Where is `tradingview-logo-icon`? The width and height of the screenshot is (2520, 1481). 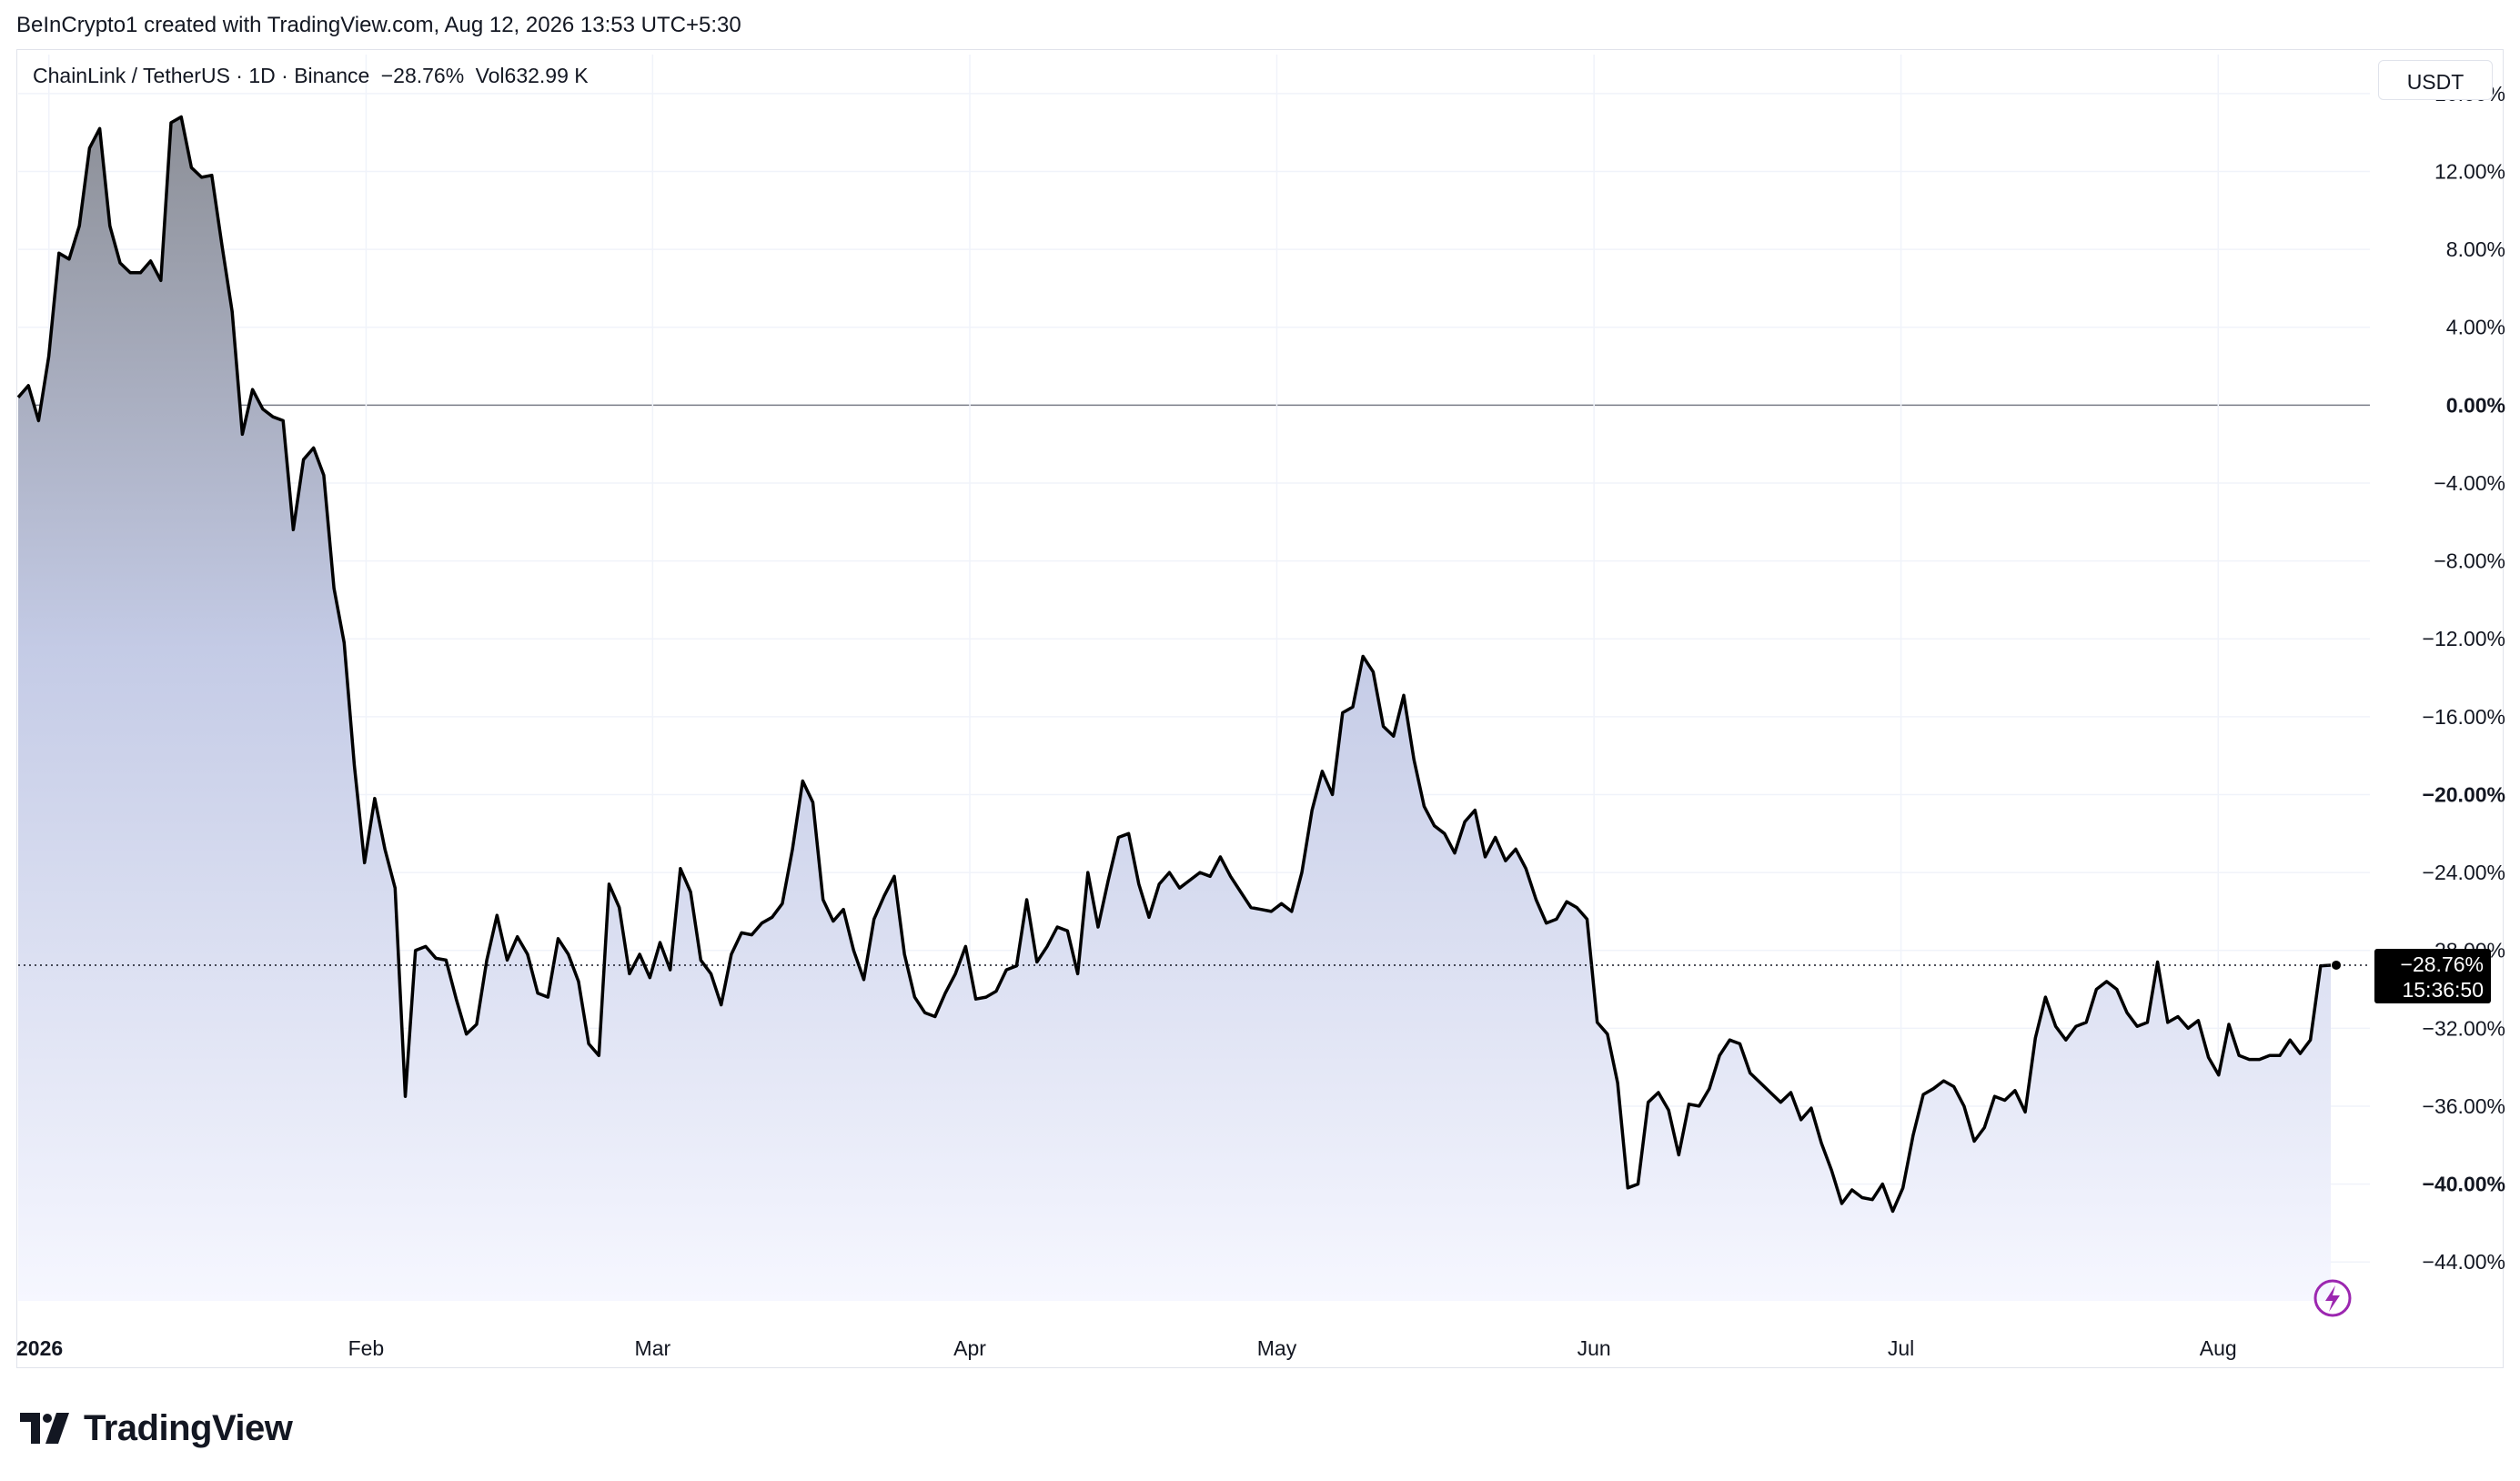
tradingview-logo-icon is located at coordinates (45, 1428).